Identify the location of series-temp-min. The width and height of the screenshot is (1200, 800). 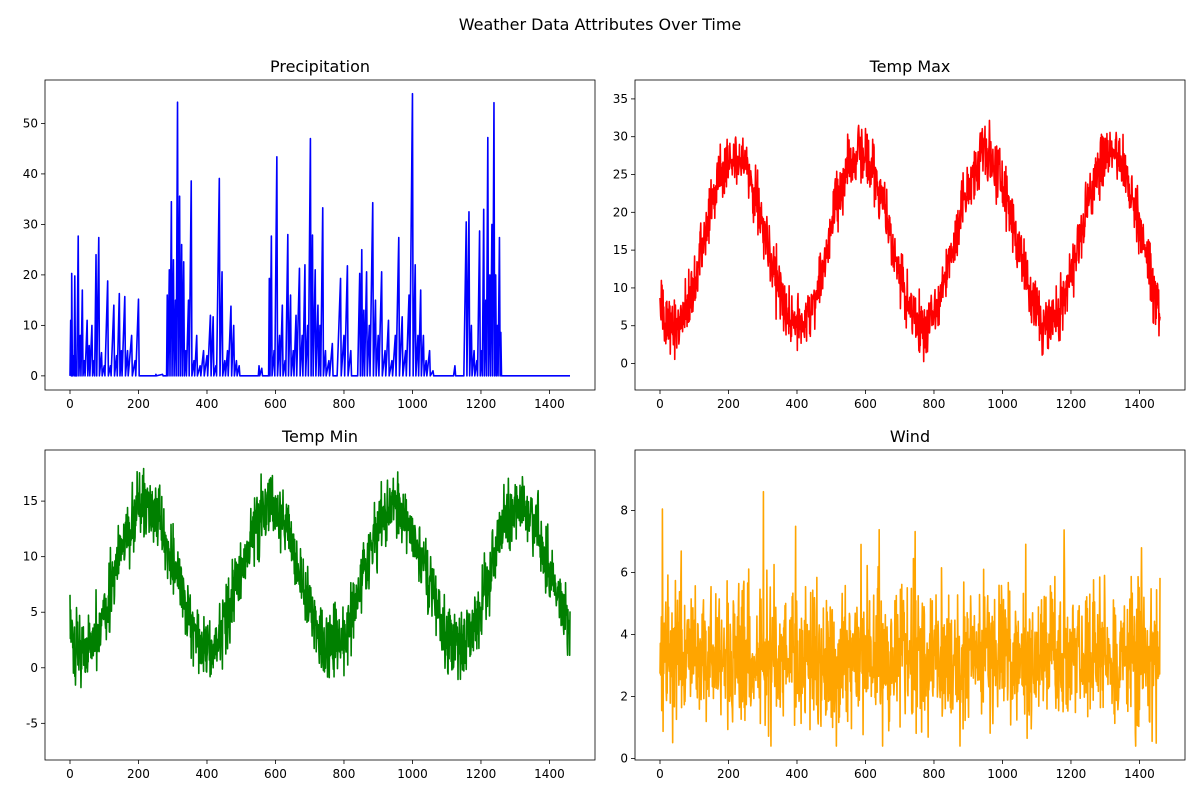
(320, 578).